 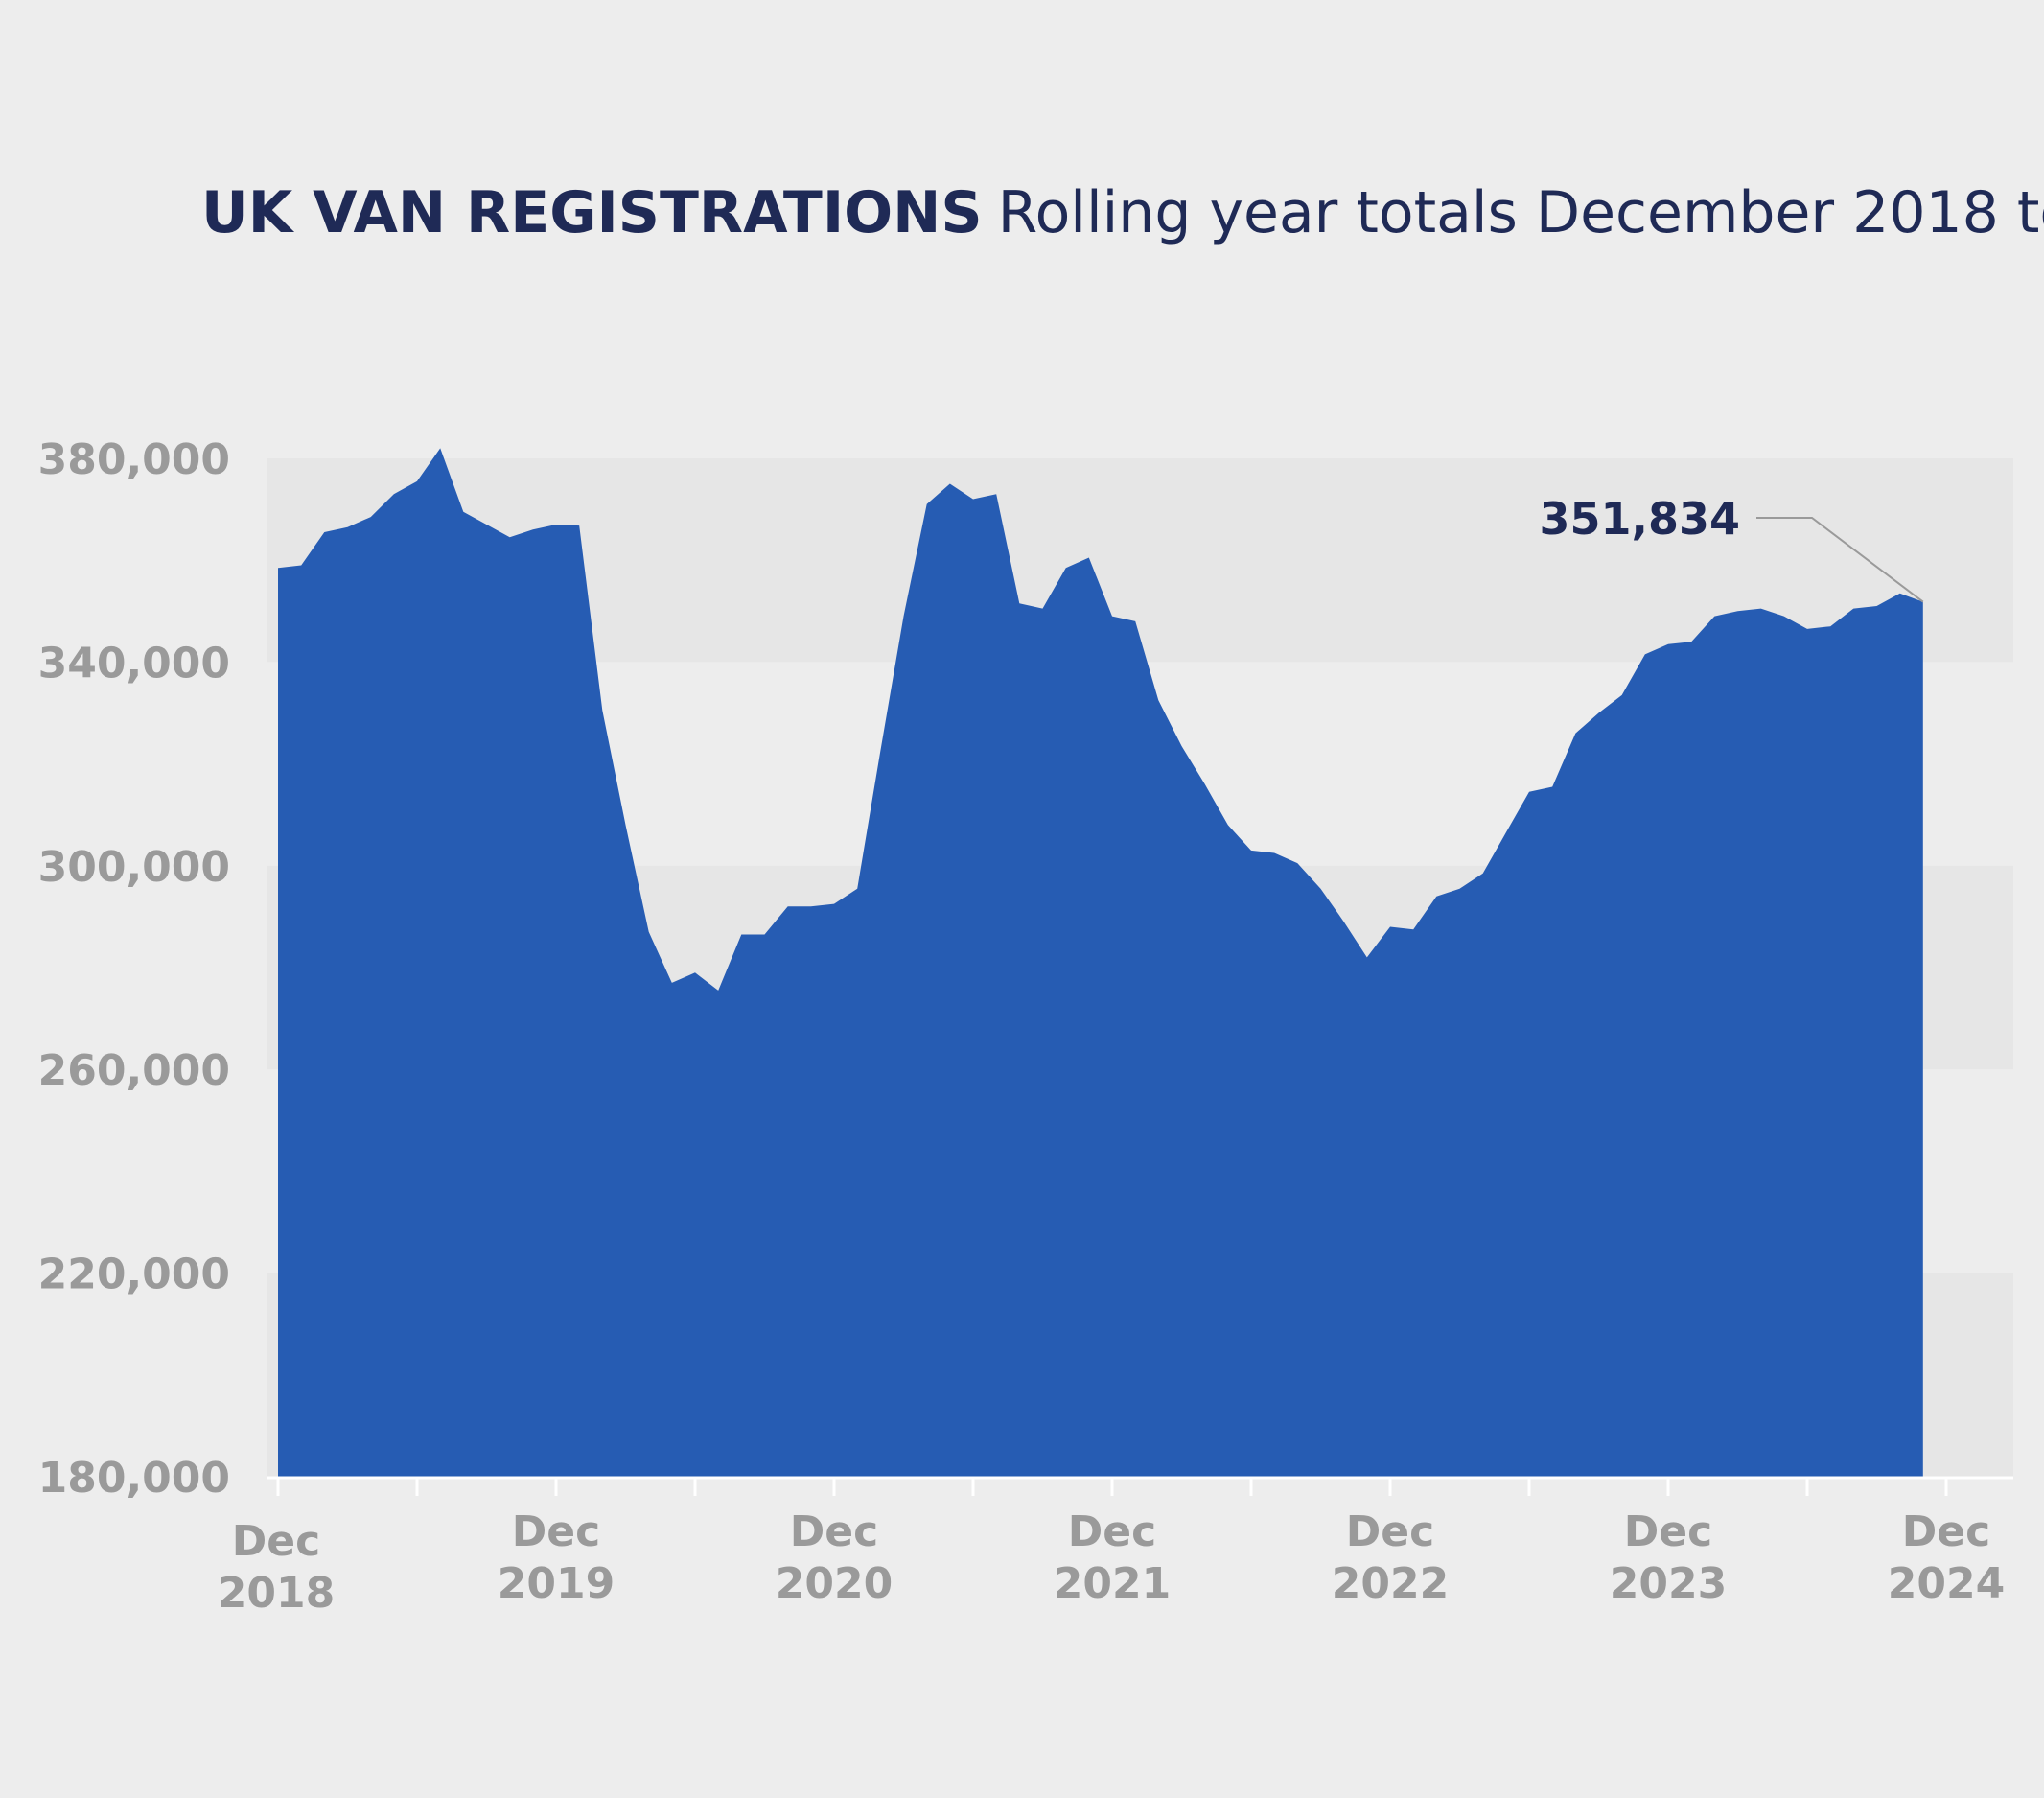 I want to click on y-tick-label: 180,000, so click(x=134, y=1478).